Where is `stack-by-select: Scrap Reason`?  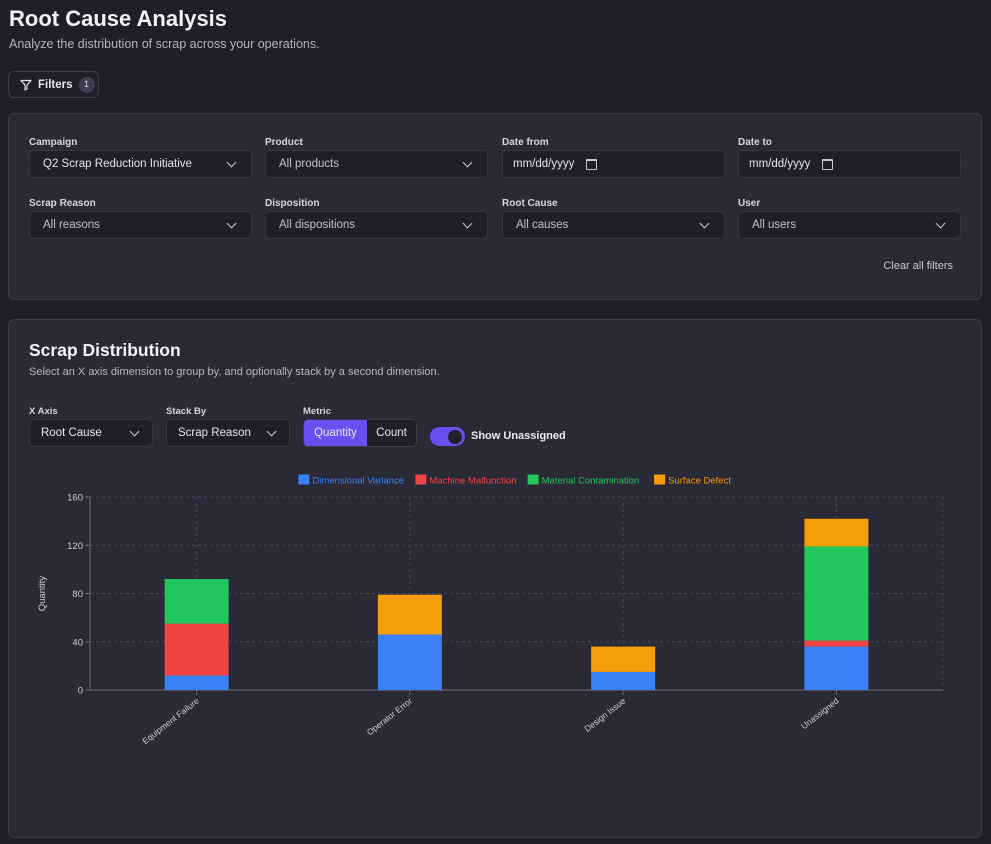 stack-by-select: Scrap Reason is located at coordinates (228, 433).